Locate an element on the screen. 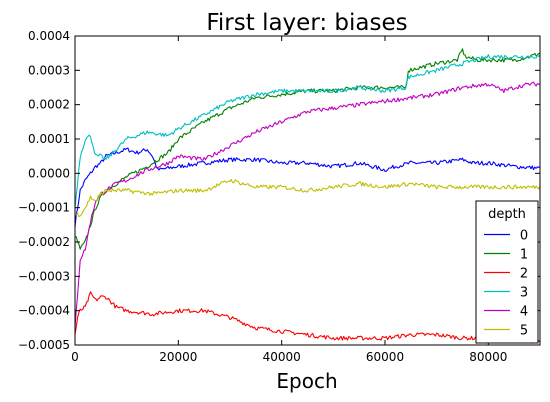 The width and height of the screenshot is (550, 402). legend-label-5: 5 is located at coordinates (524, 331).